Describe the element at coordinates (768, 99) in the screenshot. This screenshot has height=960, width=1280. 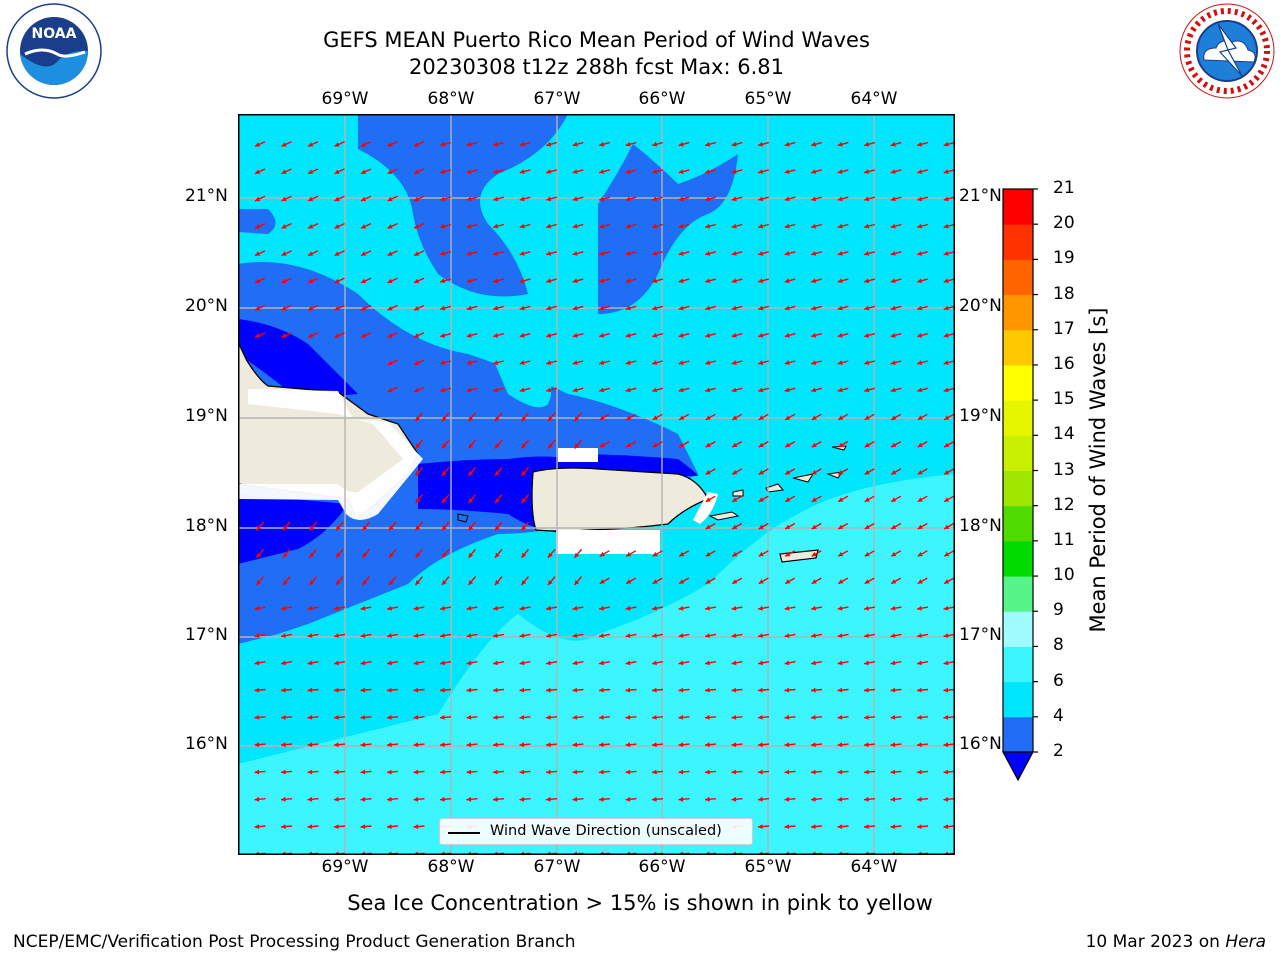
I see `lon-label-top: 65°W` at that location.